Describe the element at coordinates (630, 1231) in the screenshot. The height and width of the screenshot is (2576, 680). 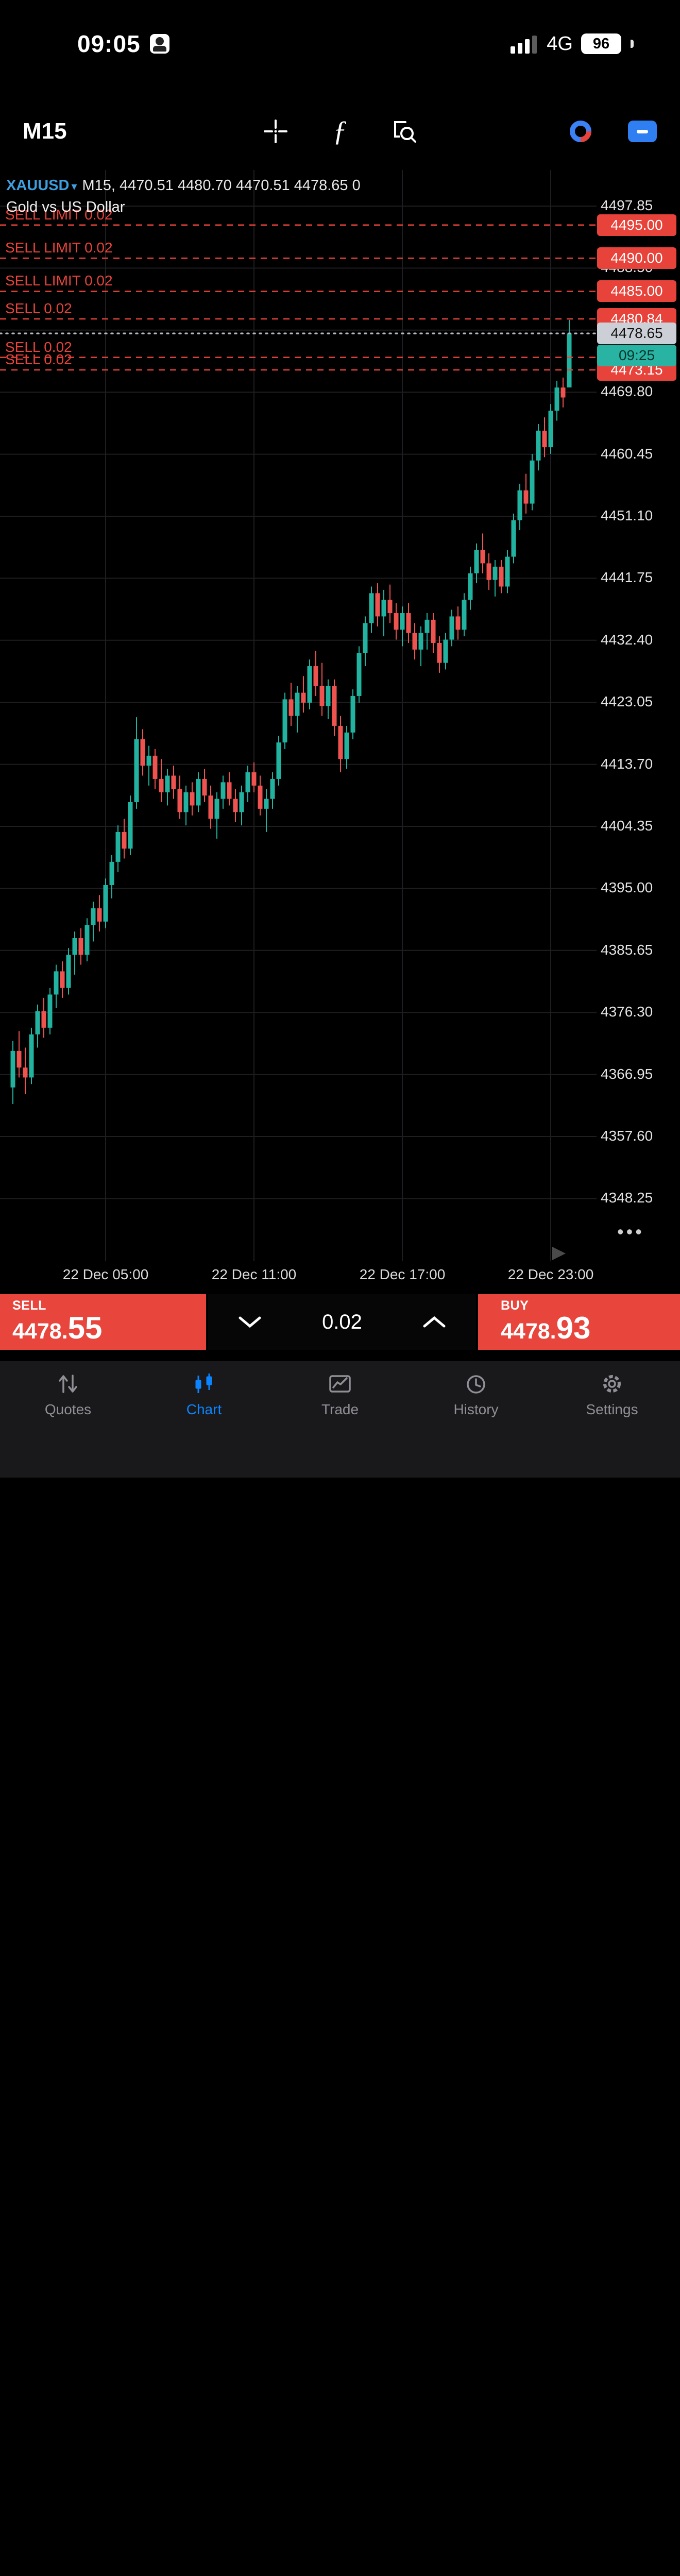
I see `axis-more-button: •••` at that location.